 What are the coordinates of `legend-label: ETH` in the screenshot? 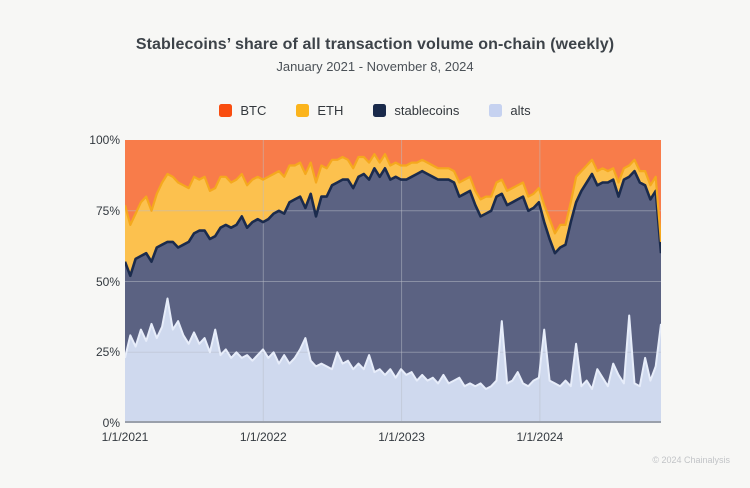 It's located at (330, 110).